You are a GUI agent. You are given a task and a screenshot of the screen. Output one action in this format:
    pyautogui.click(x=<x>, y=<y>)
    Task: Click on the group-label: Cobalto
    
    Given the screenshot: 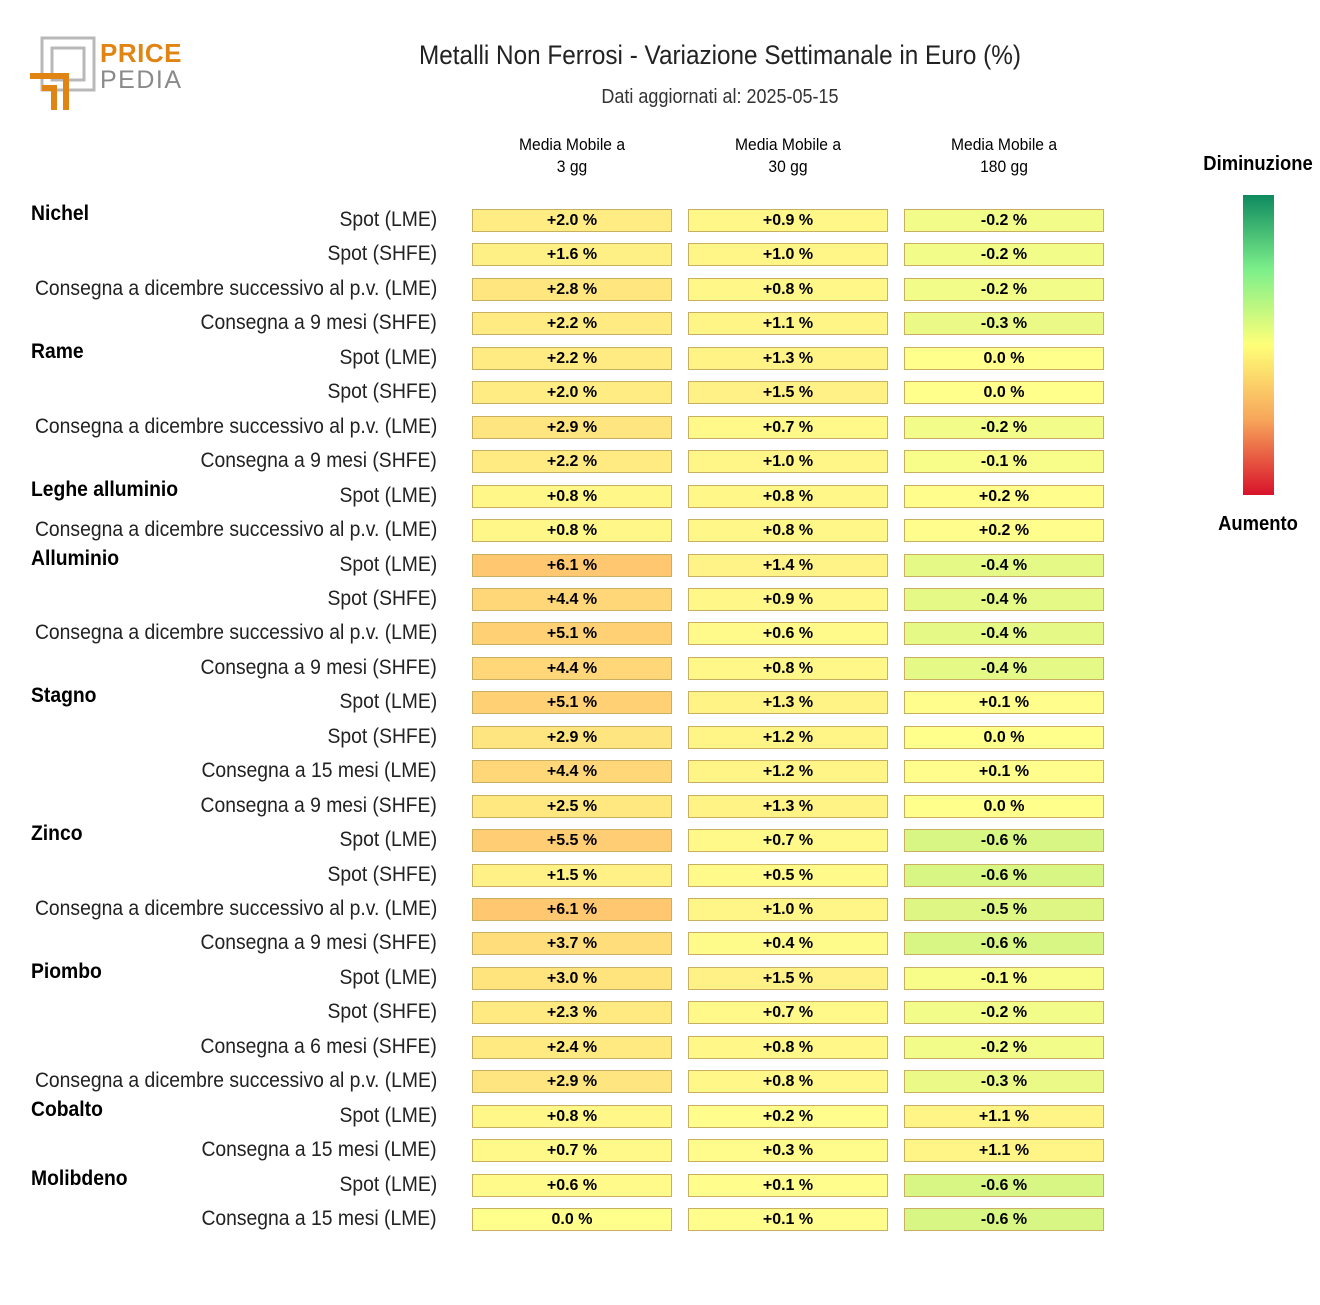 What is the action you would take?
    pyautogui.click(x=67, y=1109)
    